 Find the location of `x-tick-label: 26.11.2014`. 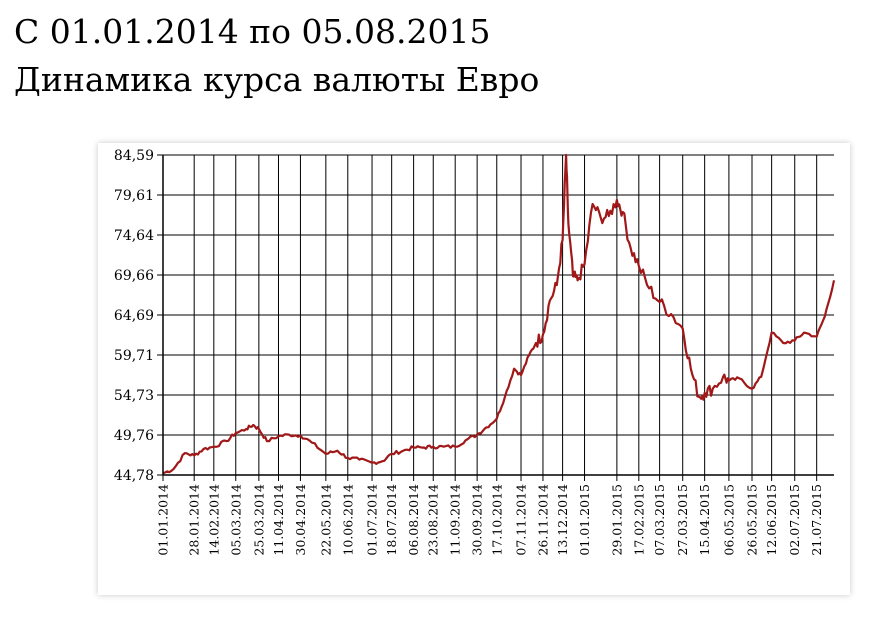

x-tick-label: 26.11.2014 is located at coordinates (542, 520).